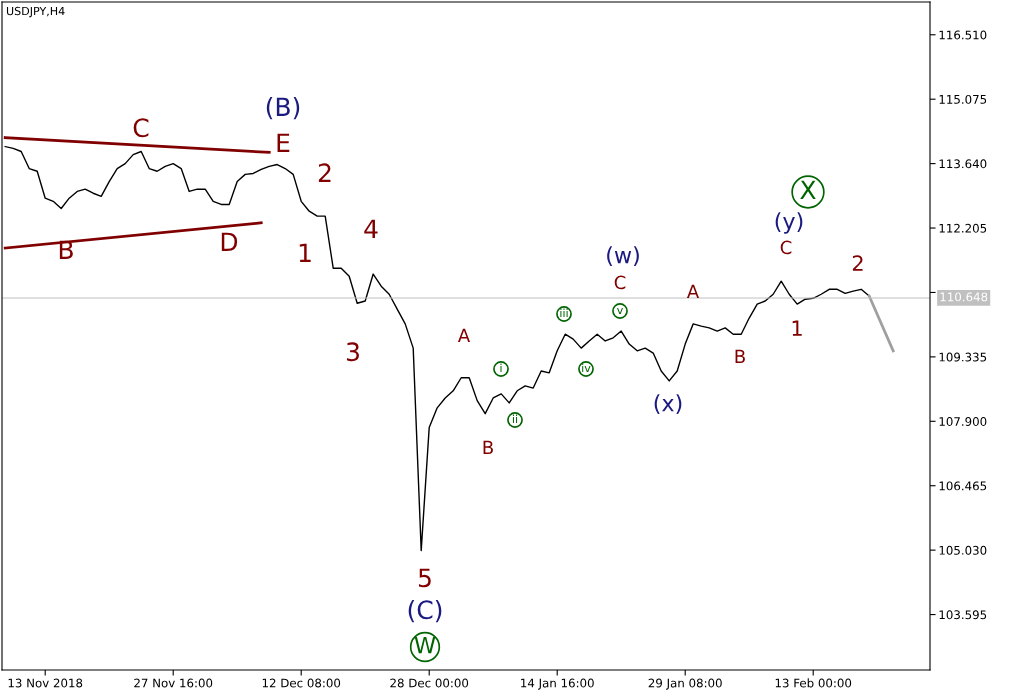  I want to click on x-tick-label: 14 Jan 16:00, so click(557, 684).